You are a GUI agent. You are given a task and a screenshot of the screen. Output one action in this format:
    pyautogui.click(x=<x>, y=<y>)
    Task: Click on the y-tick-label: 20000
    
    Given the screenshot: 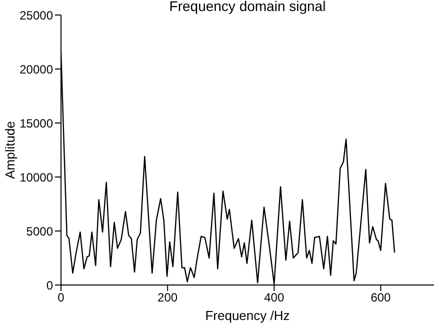 What is the action you would take?
    pyautogui.click(x=37, y=69)
    